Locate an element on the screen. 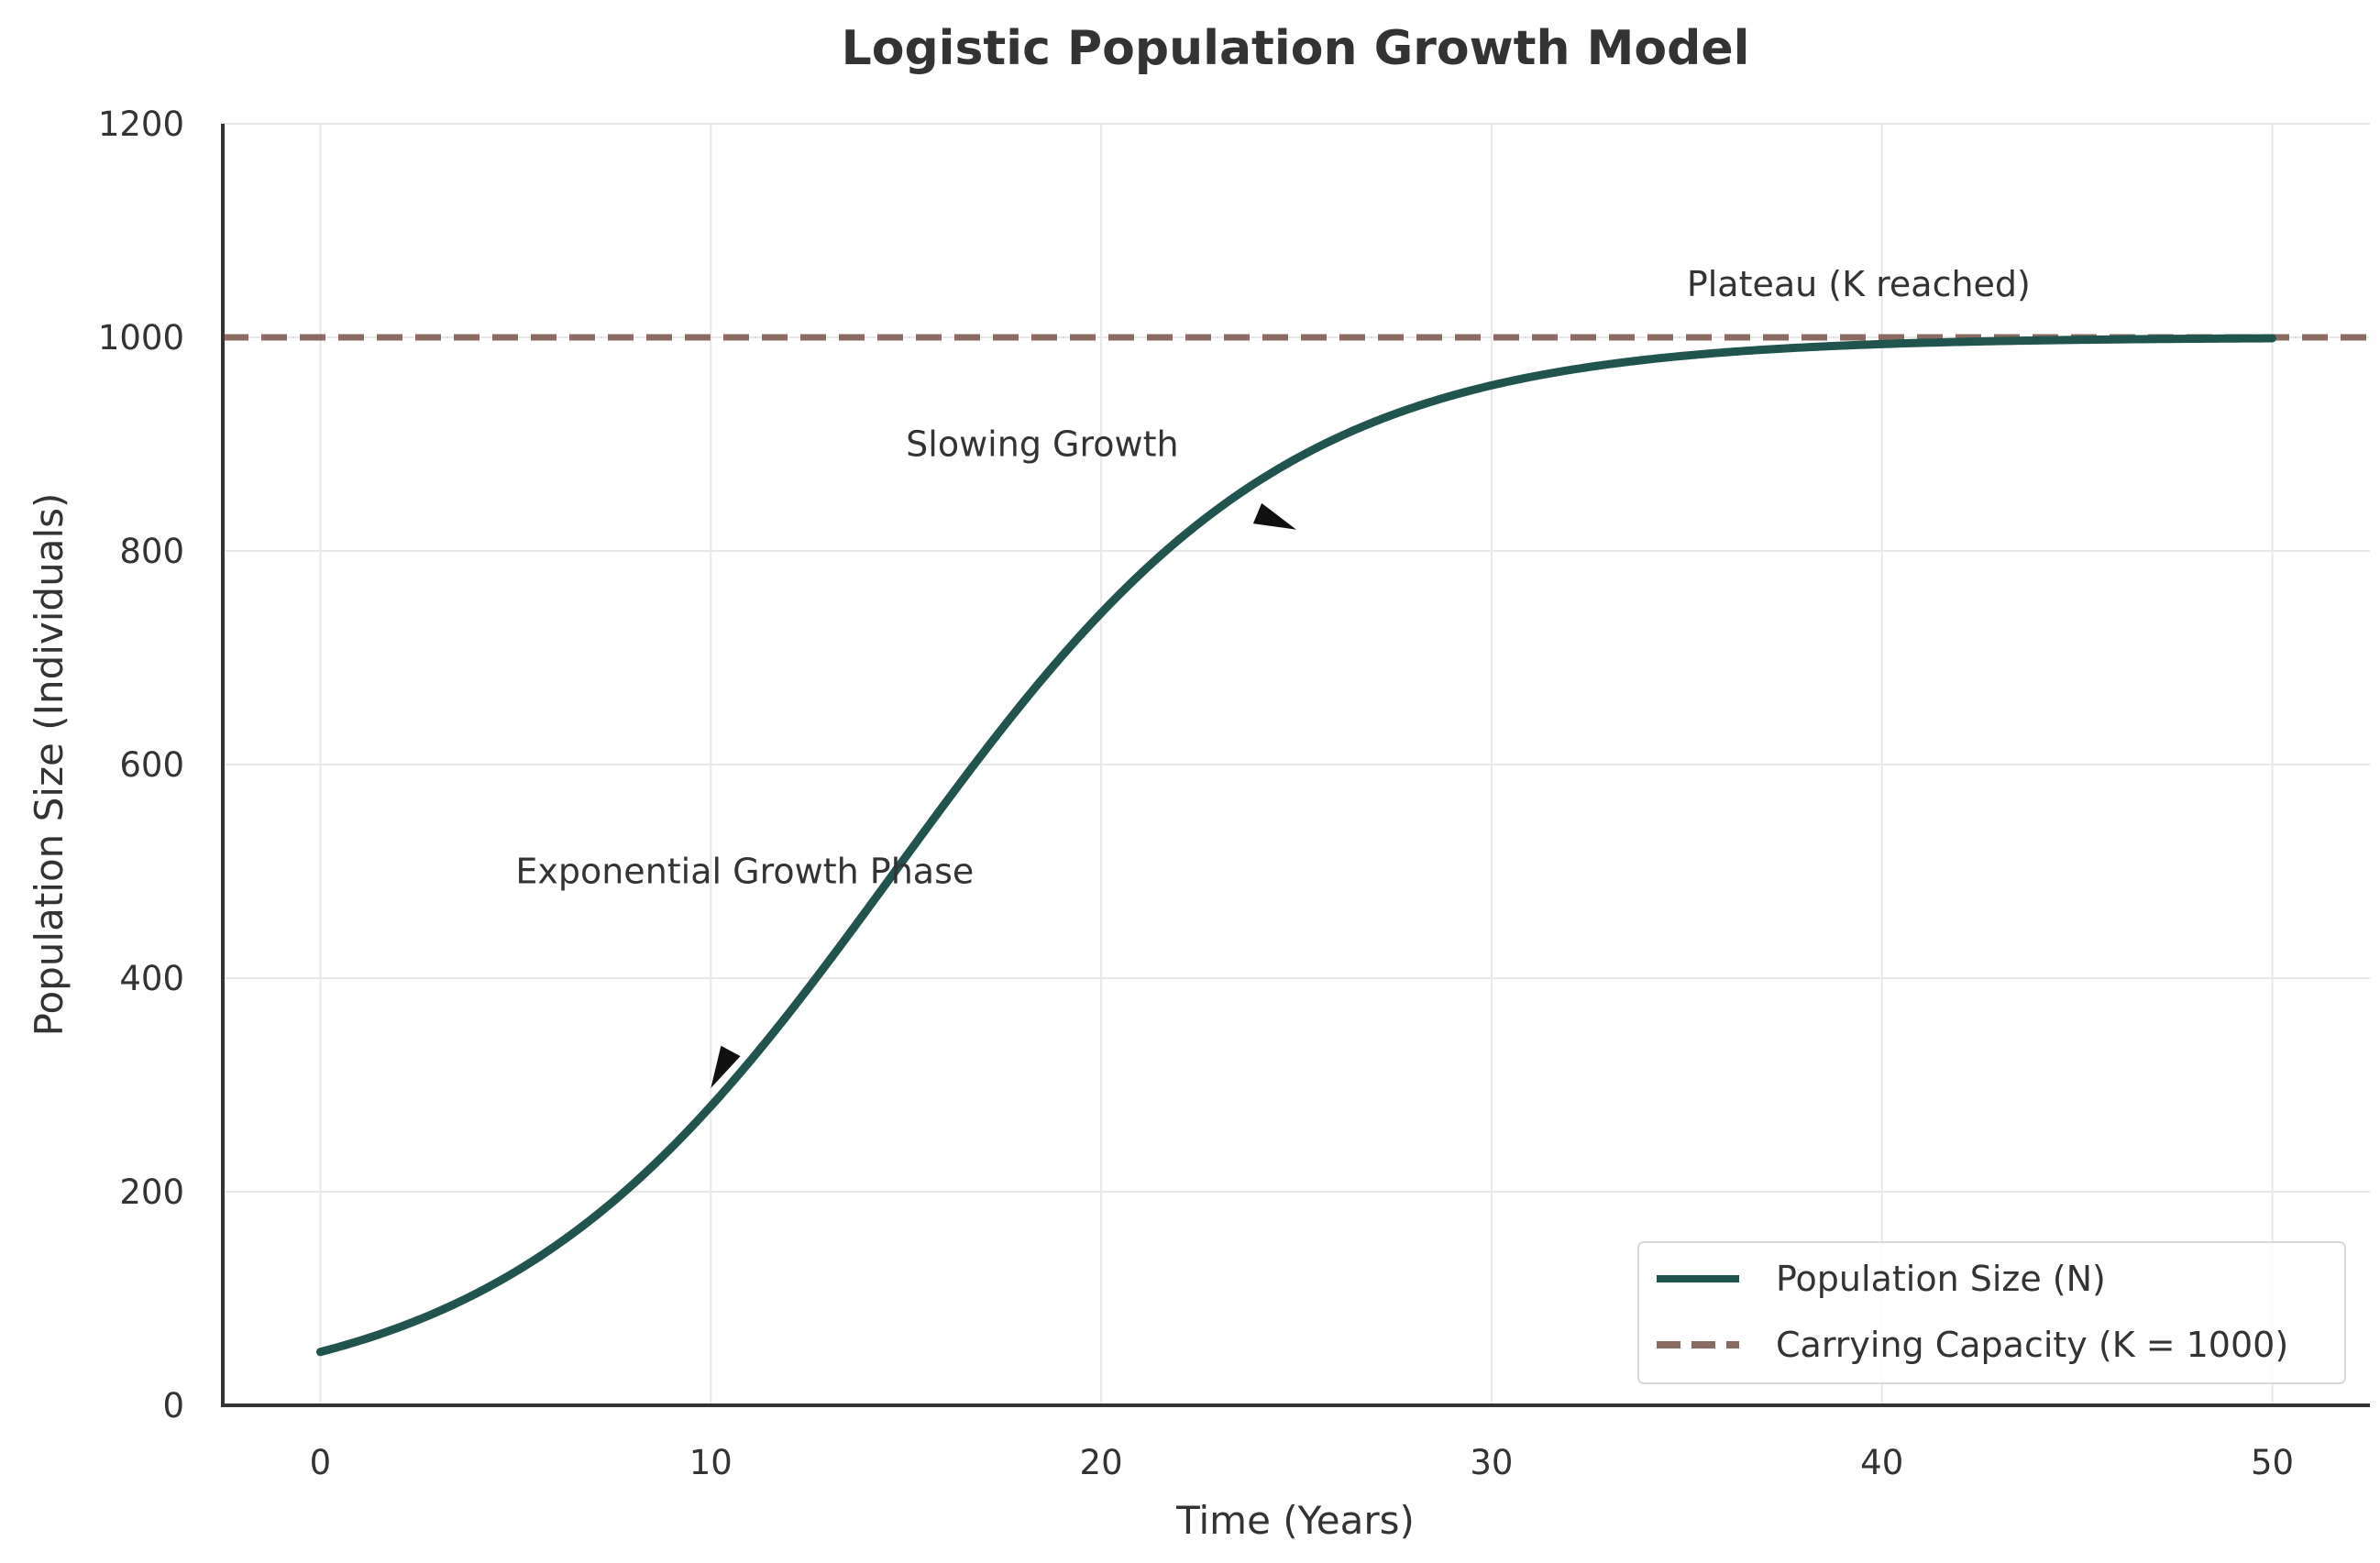 This screenshot has width=2380, height=1563. x-axis-label: Time (Years) is located at coordinates (1295, 1521).